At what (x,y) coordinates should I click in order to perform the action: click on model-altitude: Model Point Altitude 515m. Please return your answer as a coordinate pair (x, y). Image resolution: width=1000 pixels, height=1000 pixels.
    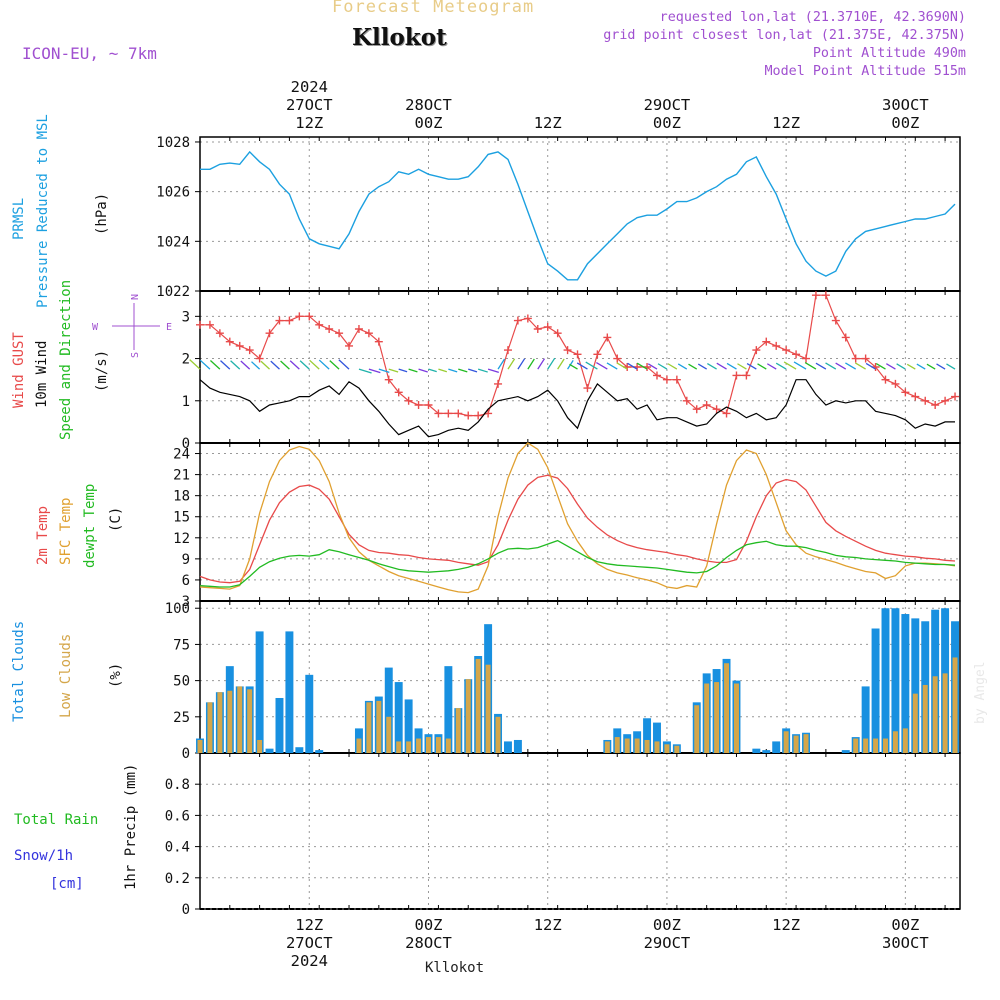
    Looking at the image, I should click on (865, 71).